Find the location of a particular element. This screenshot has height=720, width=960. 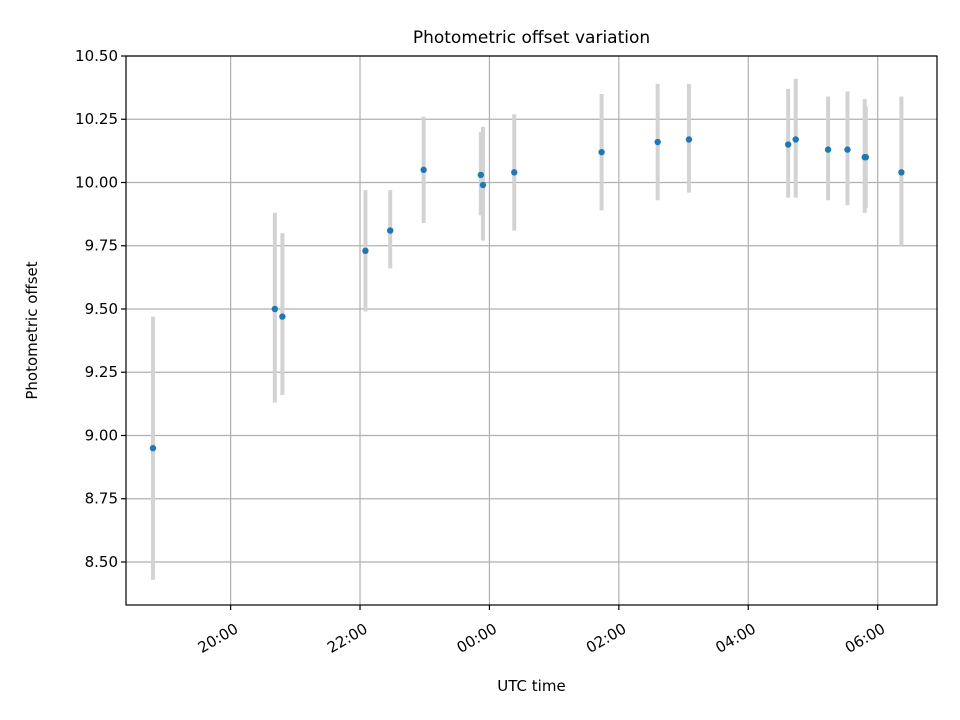

y-tick-label: 8.50 is located at coordinates (101, 562).